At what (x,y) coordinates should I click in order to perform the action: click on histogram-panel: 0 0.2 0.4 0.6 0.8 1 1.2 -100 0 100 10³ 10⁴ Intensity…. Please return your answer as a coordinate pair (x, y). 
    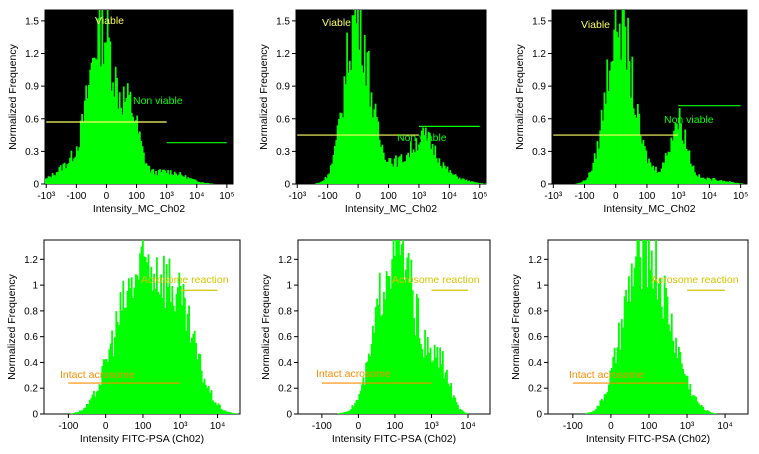
    Looking at the image, I should click on (629, 342).